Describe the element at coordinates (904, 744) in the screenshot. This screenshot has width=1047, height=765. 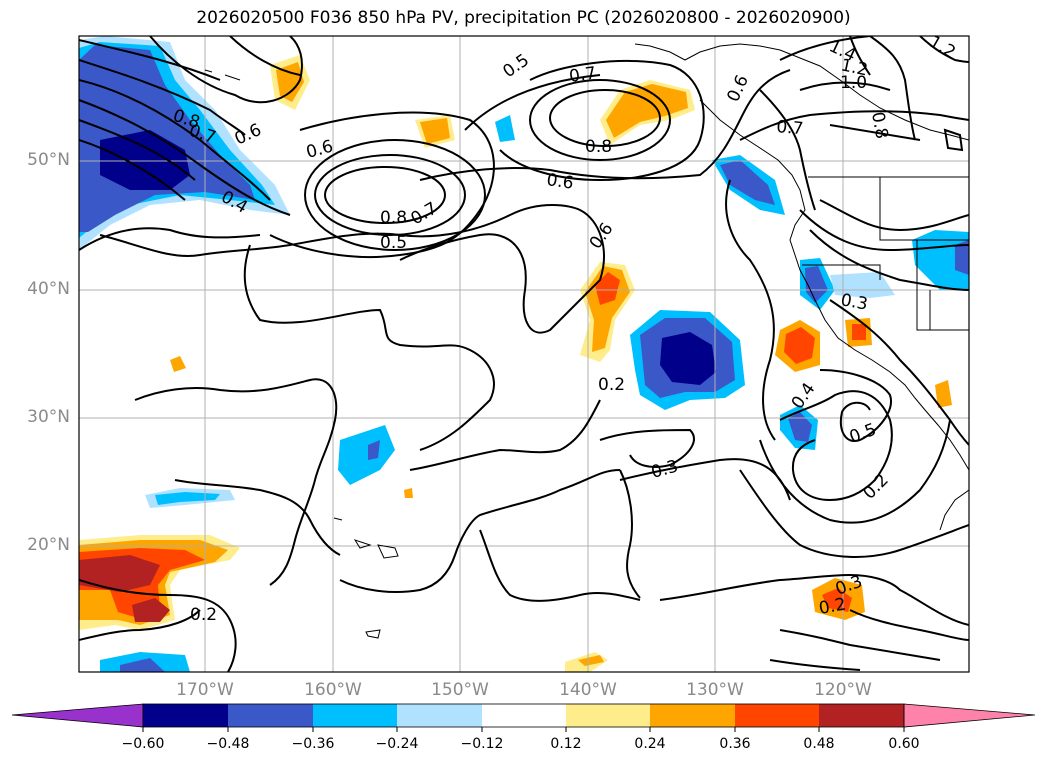
I see `colorbar-tick-label: 0.60` at that location.